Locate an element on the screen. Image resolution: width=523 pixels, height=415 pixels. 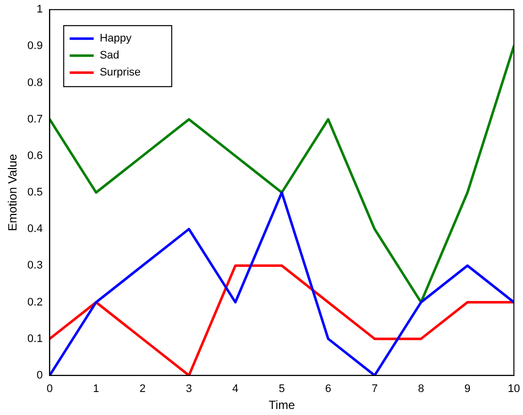
x-tick-label: 10 is located at coordinates (514, 389).